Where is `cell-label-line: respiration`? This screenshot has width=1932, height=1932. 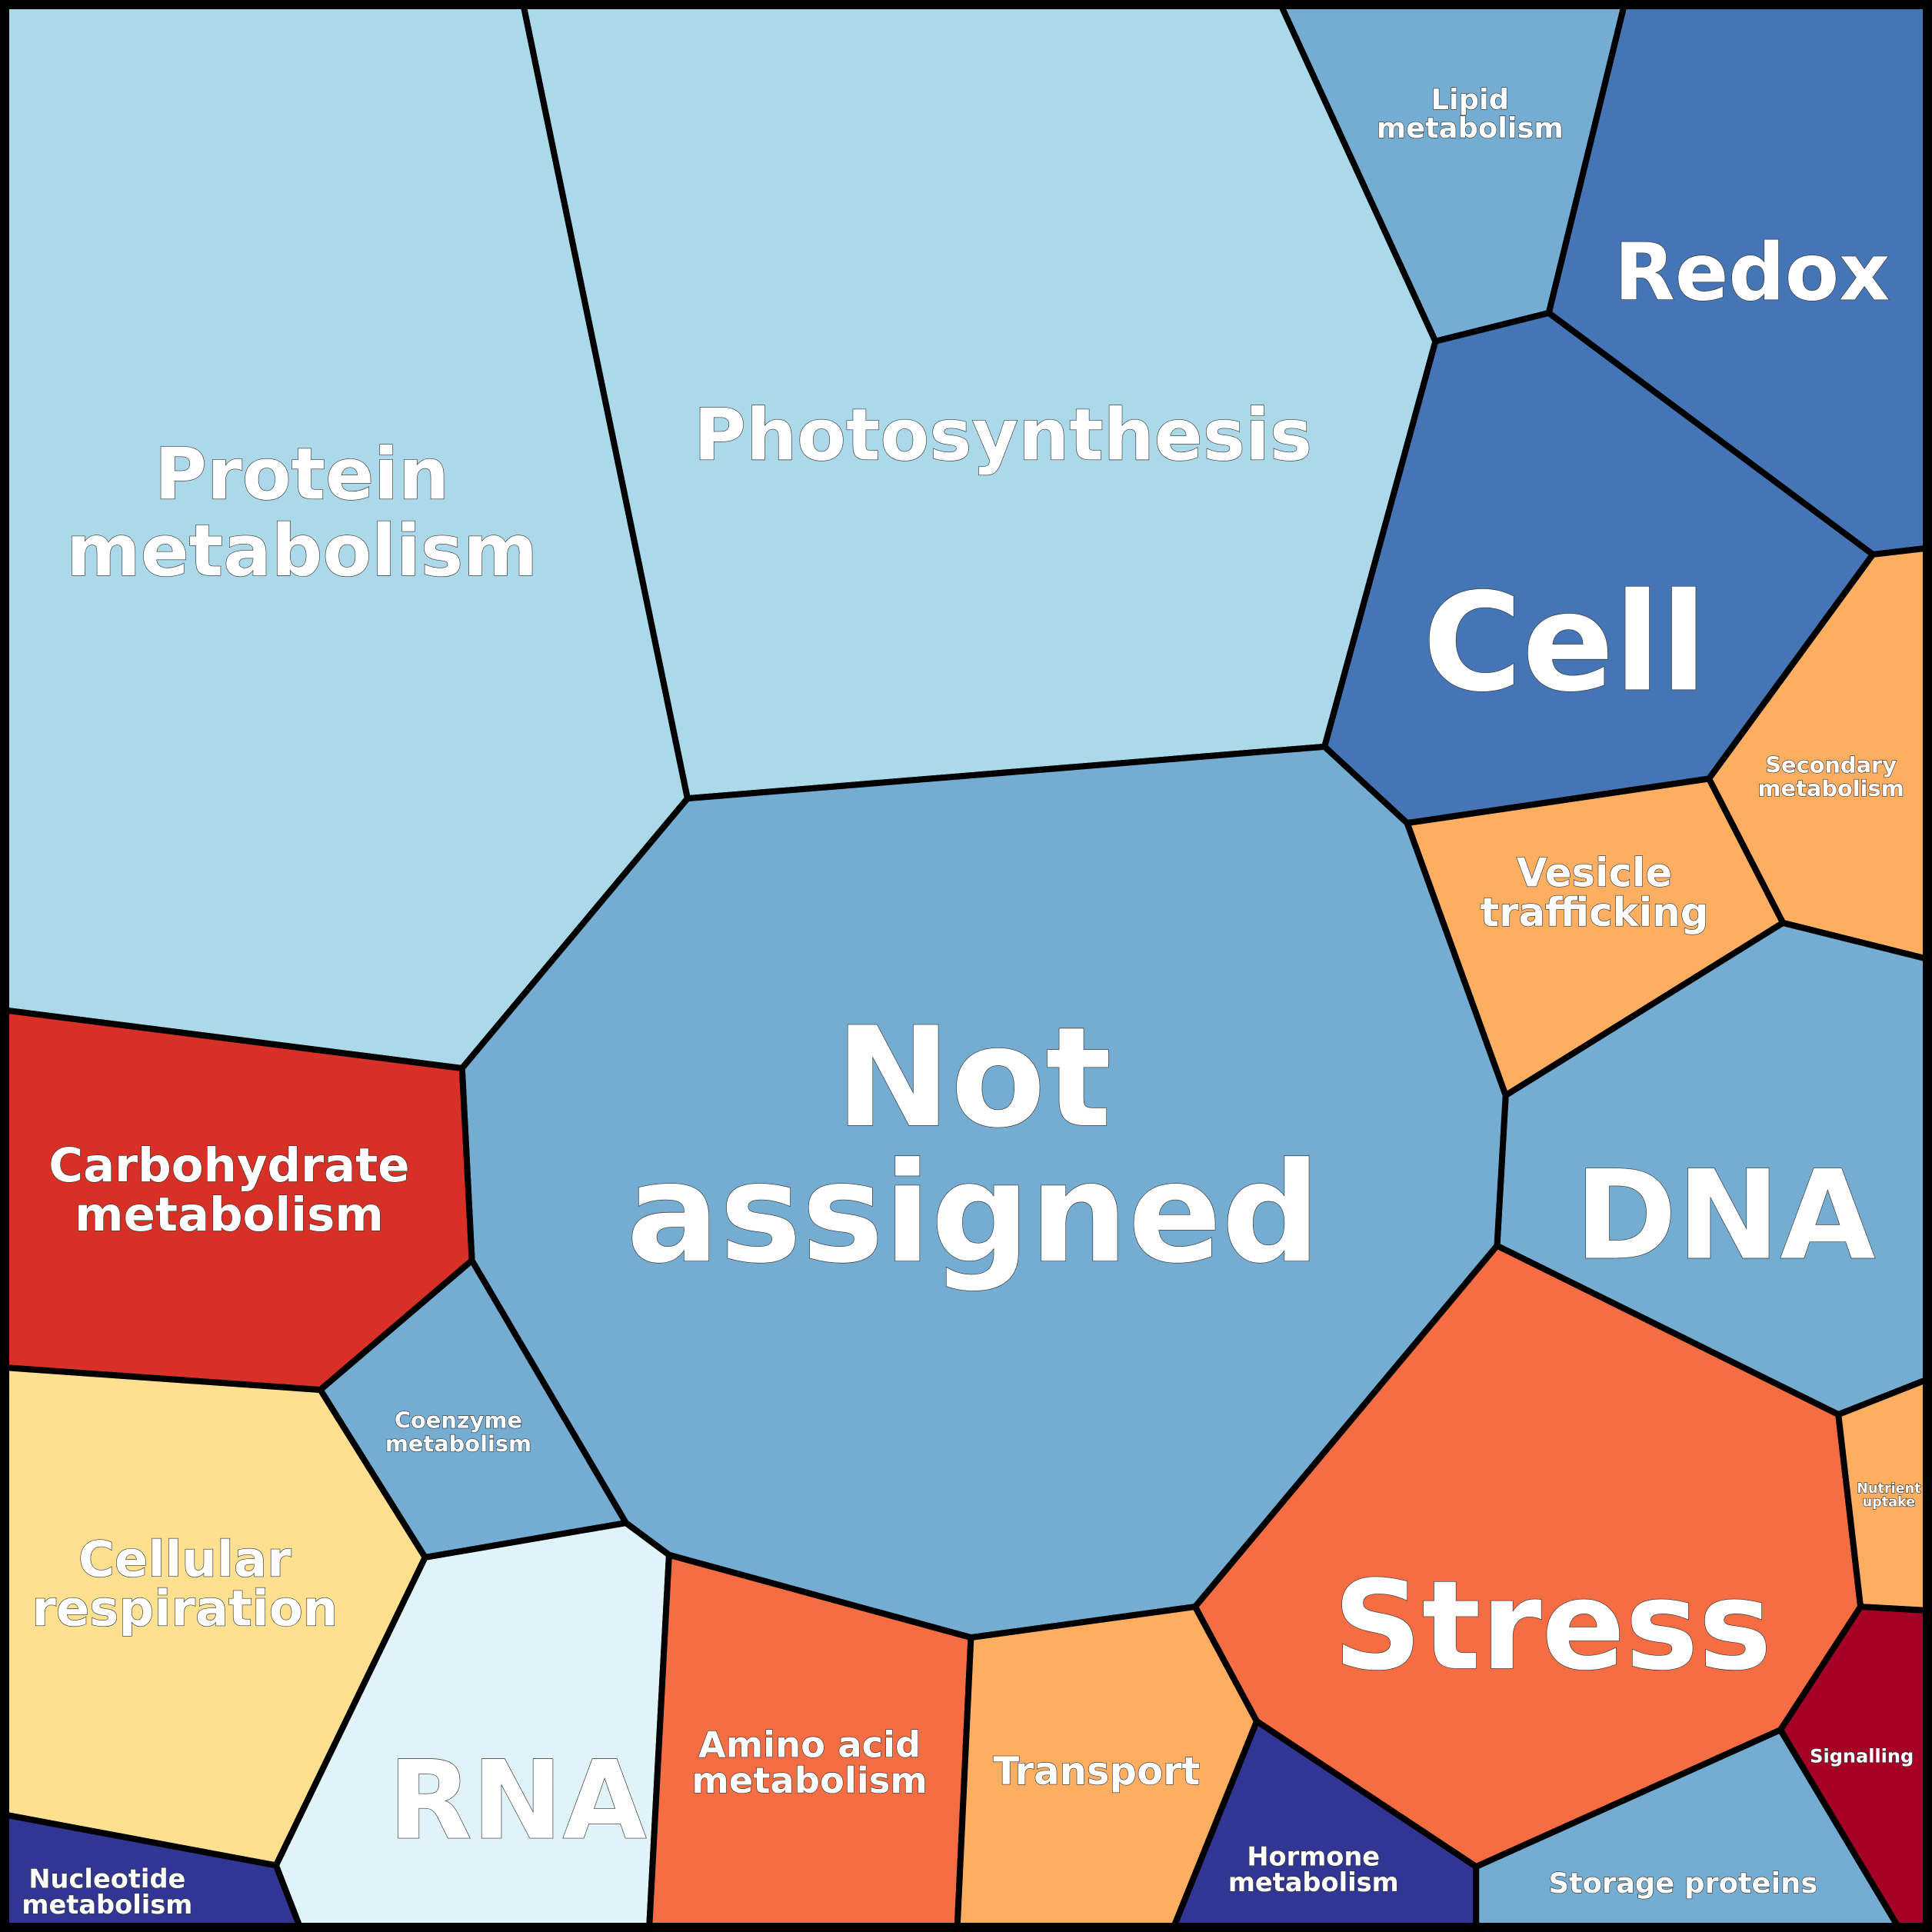 cell-label-line: respiration is located at coordinates (185, 1609).